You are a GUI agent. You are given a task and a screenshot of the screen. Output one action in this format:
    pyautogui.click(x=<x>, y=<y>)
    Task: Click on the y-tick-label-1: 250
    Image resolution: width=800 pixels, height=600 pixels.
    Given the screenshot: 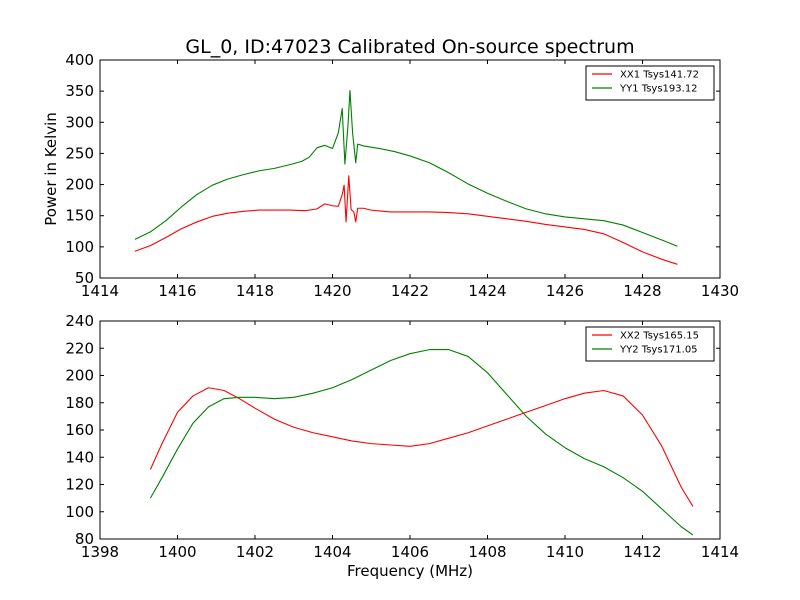 What is the action you would take?
    pyautogui.click(x=79, y=153)
    